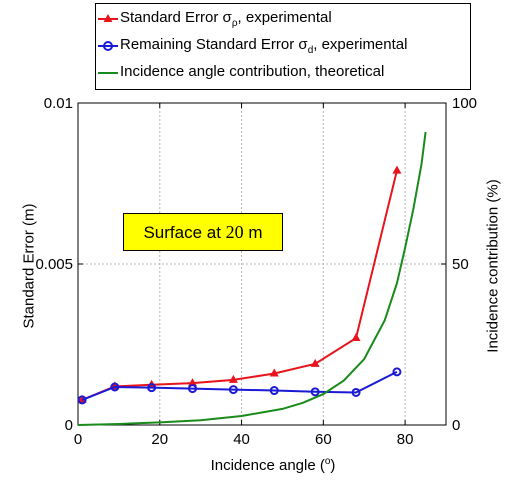  I want to click on legend-swatch-green-line, so click(108, 73).